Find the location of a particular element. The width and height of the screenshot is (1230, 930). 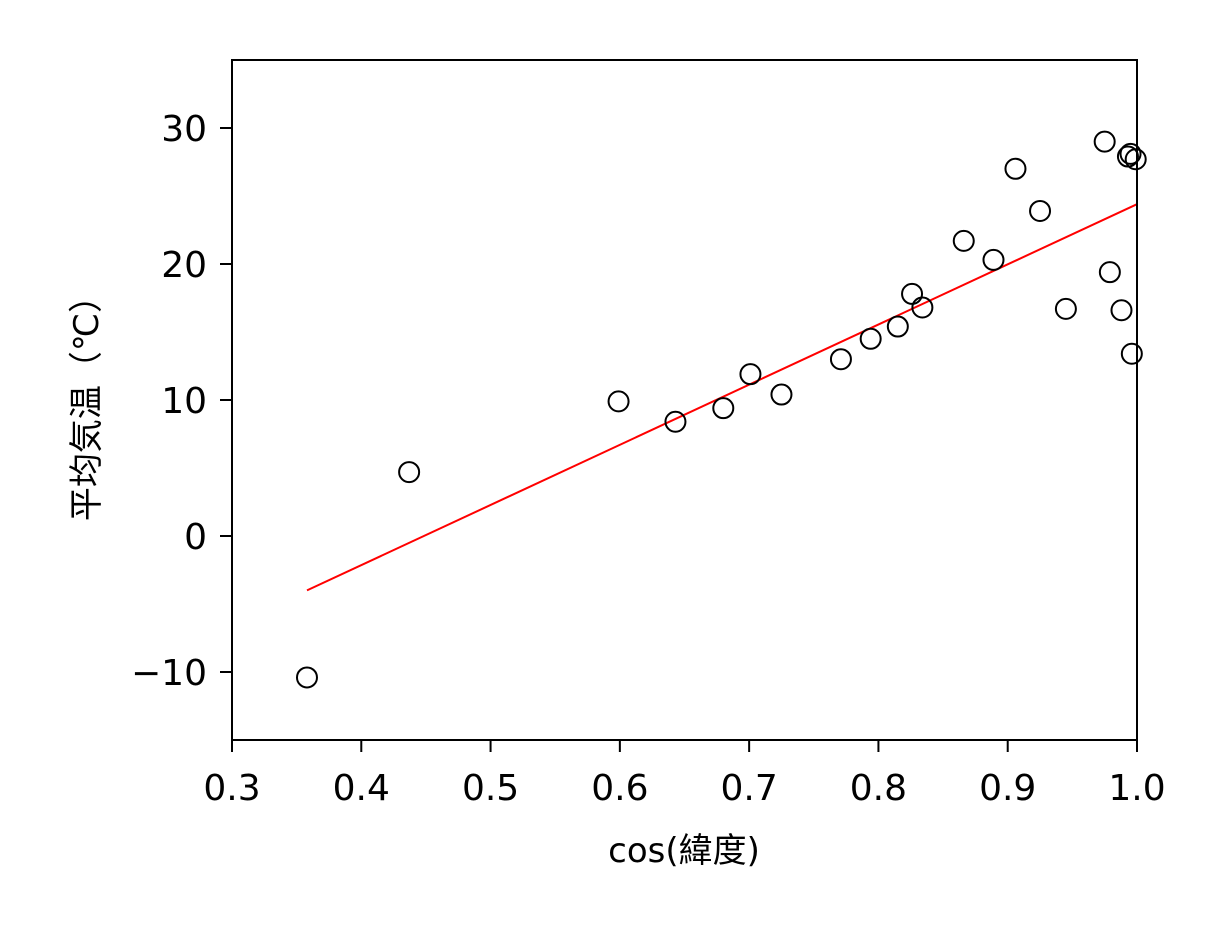

y-tick-label: −10 is located at coordinates (169, 673).